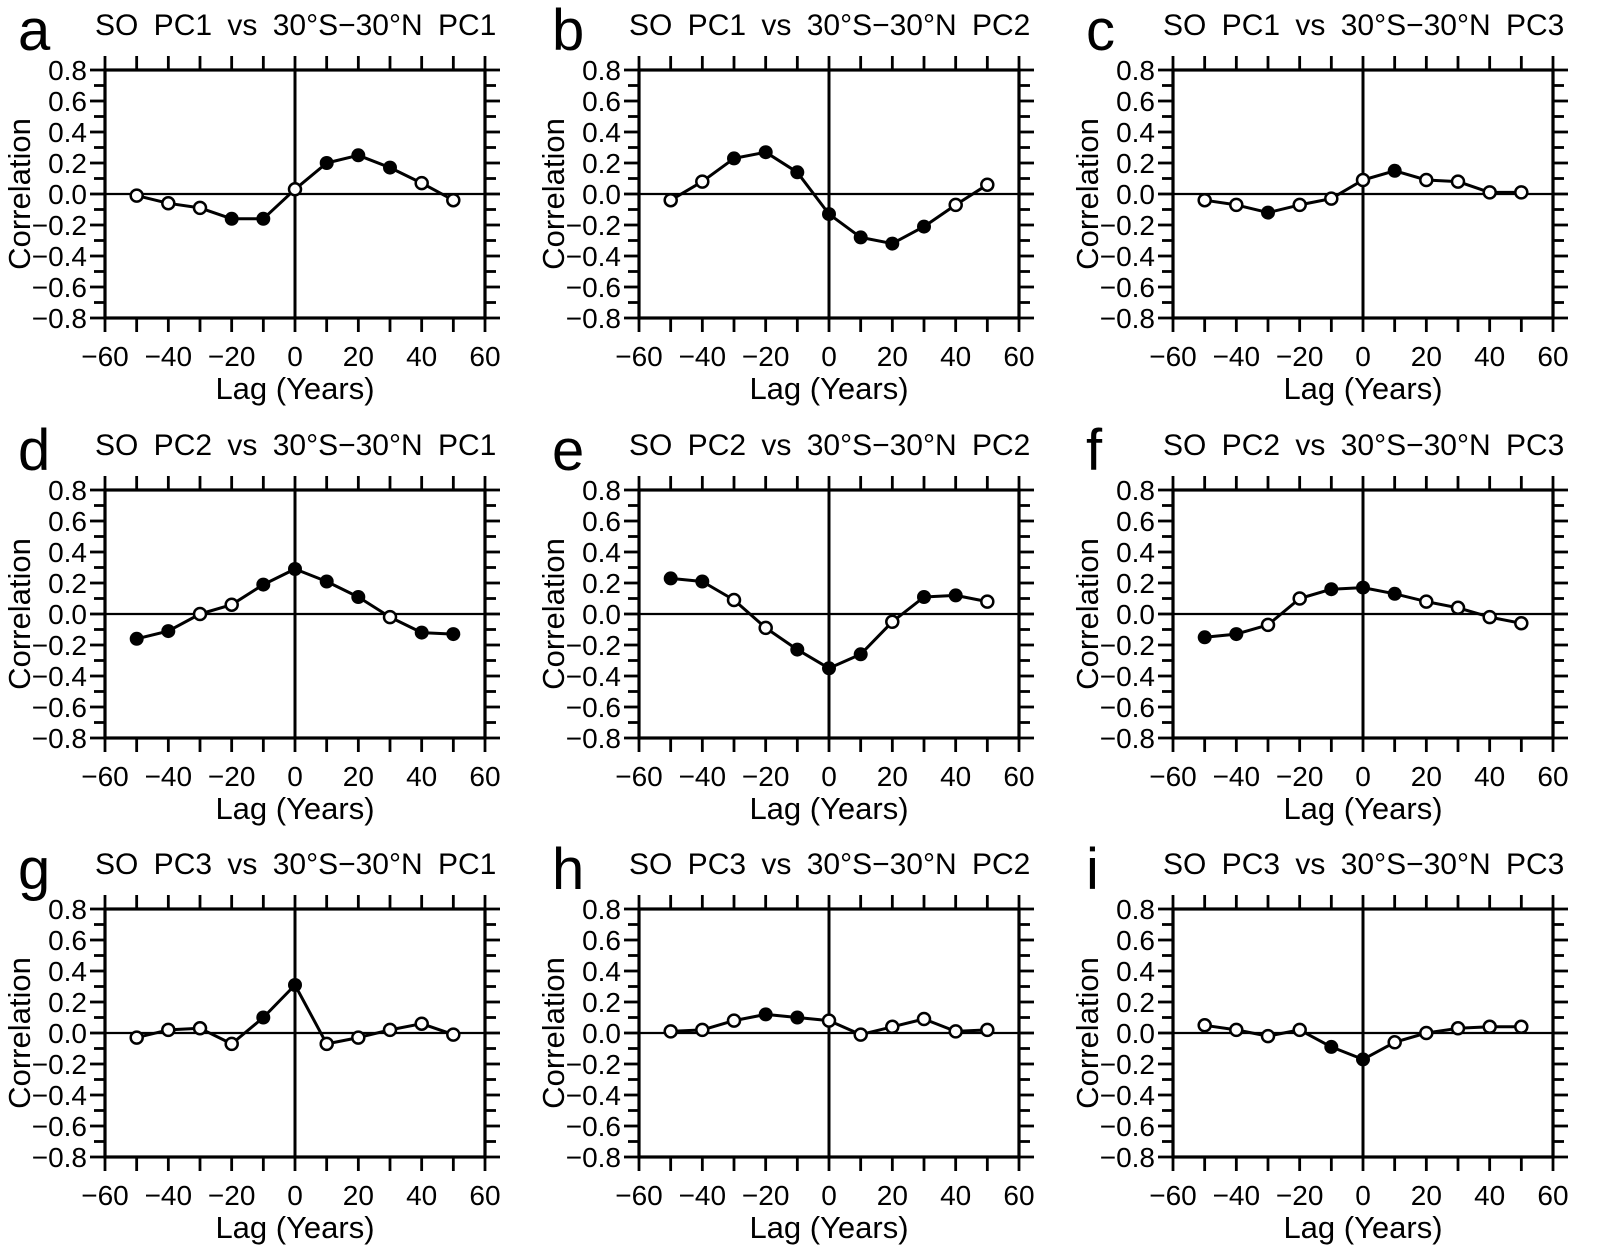  What do you see at coordinates (1364, 25) in the screenshot?
I see `panel-title: SO PC1 vs 30°S−30°N PC3` at bounding box center [1364, 25].